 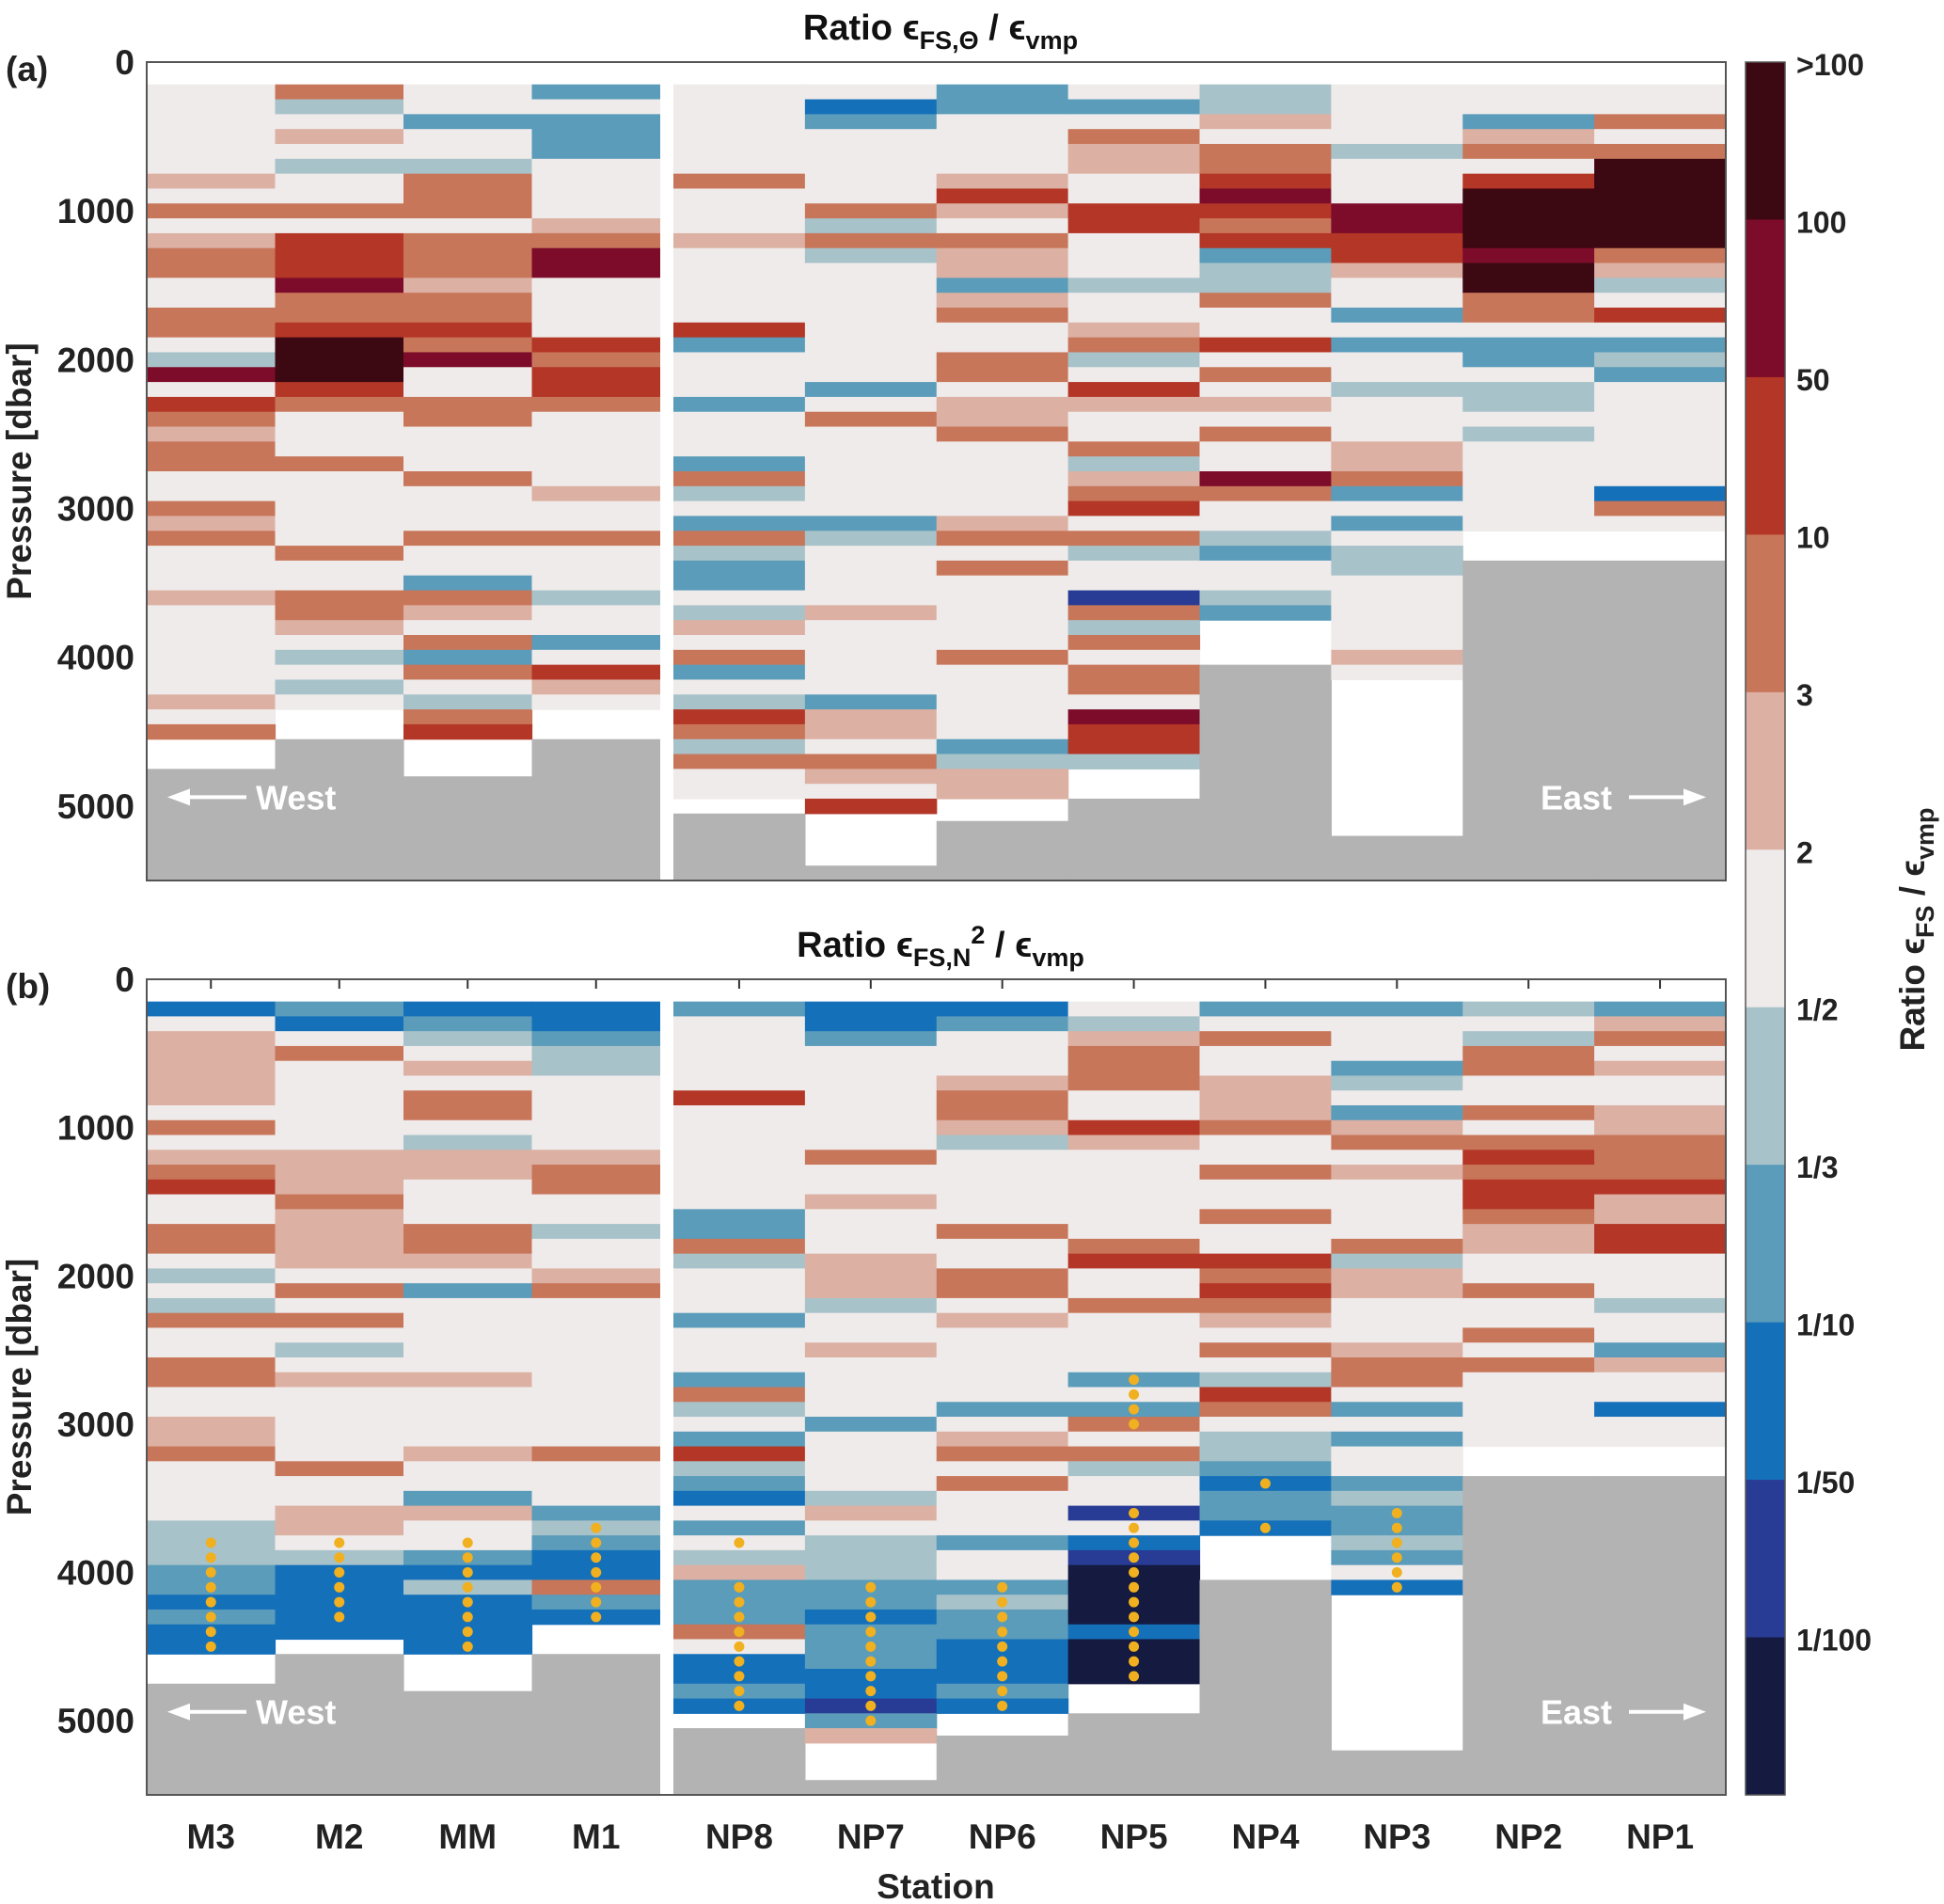 I want to click on label-part: ϵ, so click(x=1912, y=868).